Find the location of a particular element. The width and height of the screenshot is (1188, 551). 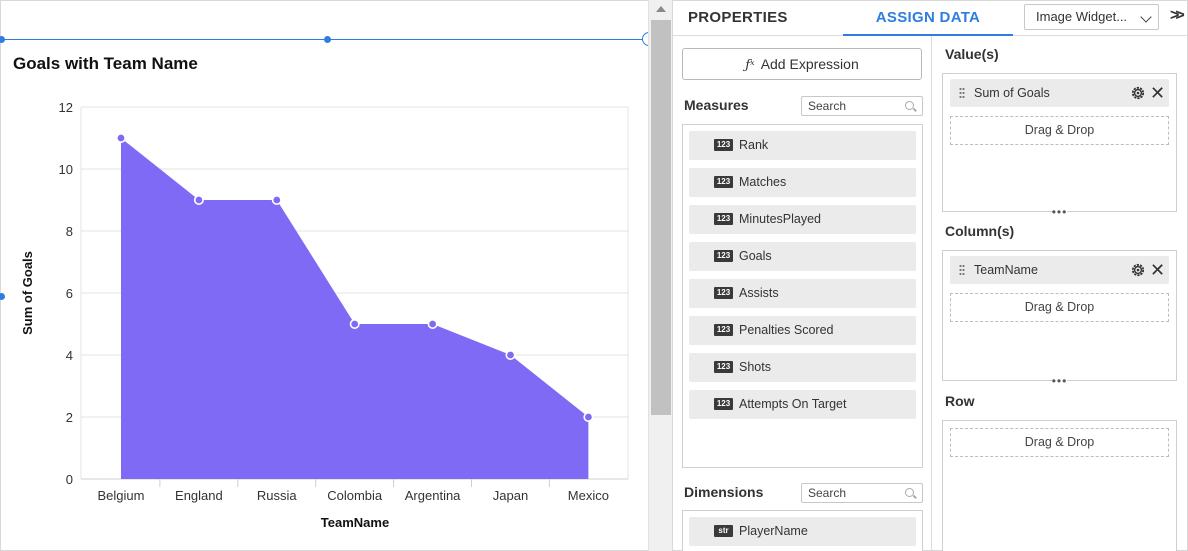

x-tick-label: Mexico is located at coordinates (588, 495).